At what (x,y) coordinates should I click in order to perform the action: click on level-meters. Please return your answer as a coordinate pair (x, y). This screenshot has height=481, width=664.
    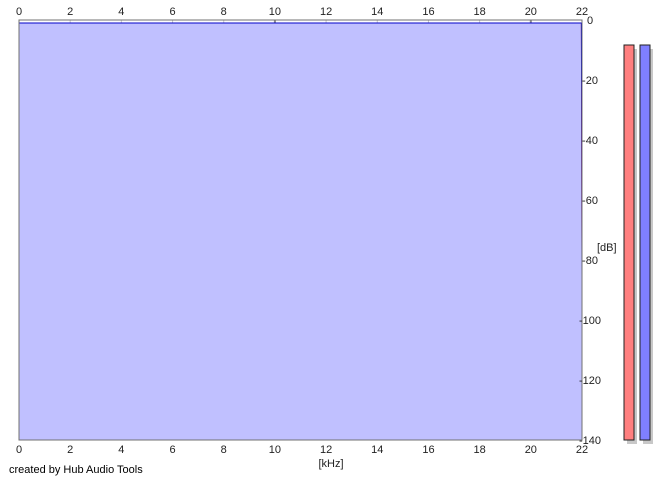
    Looking at the image, I should click on (638, 244).